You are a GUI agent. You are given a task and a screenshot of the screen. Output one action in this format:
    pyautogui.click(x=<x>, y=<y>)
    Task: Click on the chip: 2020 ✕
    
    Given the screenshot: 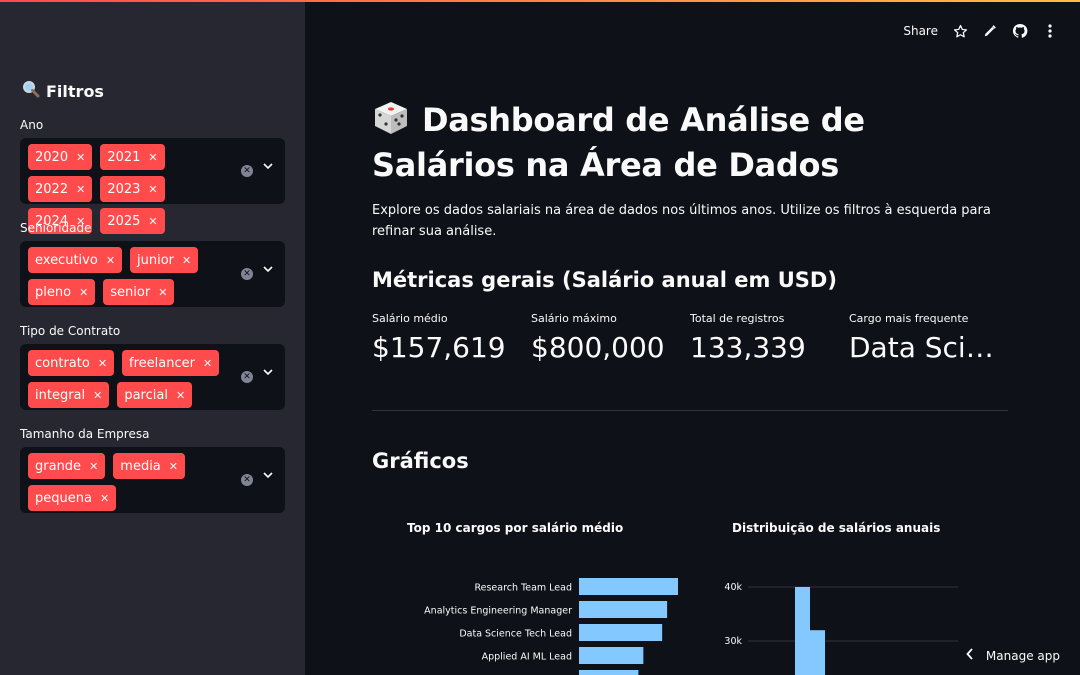 What is the action you would take?
    pyautogui.click(x=60, y=157)
    